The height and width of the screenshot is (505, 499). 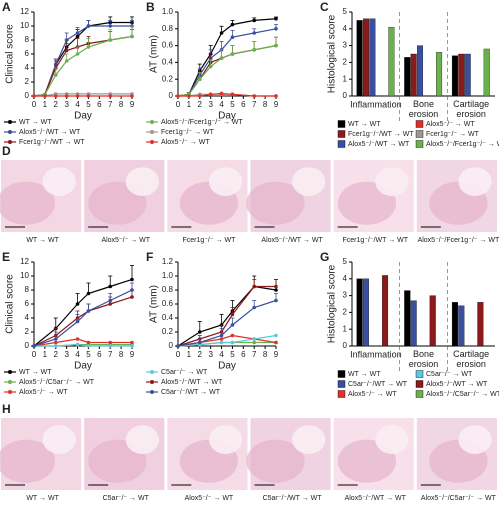 What do you see at coordinates (376, 498) in the screenshot?
I see `caption: Alox5⁻/⁻/WT → WT` at bounding box center [376, 498].